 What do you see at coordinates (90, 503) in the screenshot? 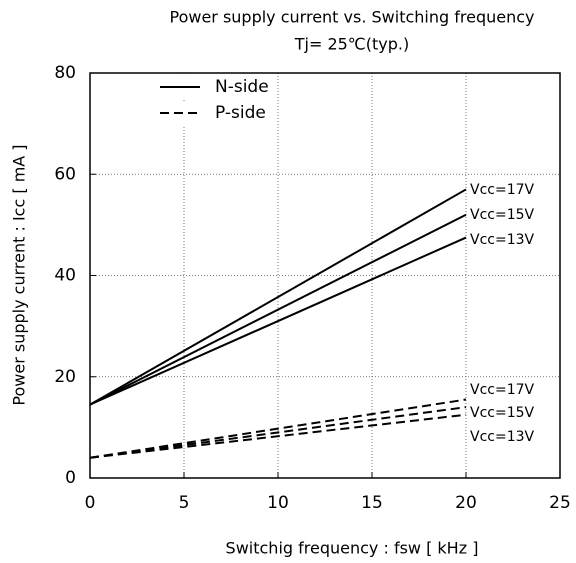
I see `x-tick-label: 0` at bounding box center [90, 503].